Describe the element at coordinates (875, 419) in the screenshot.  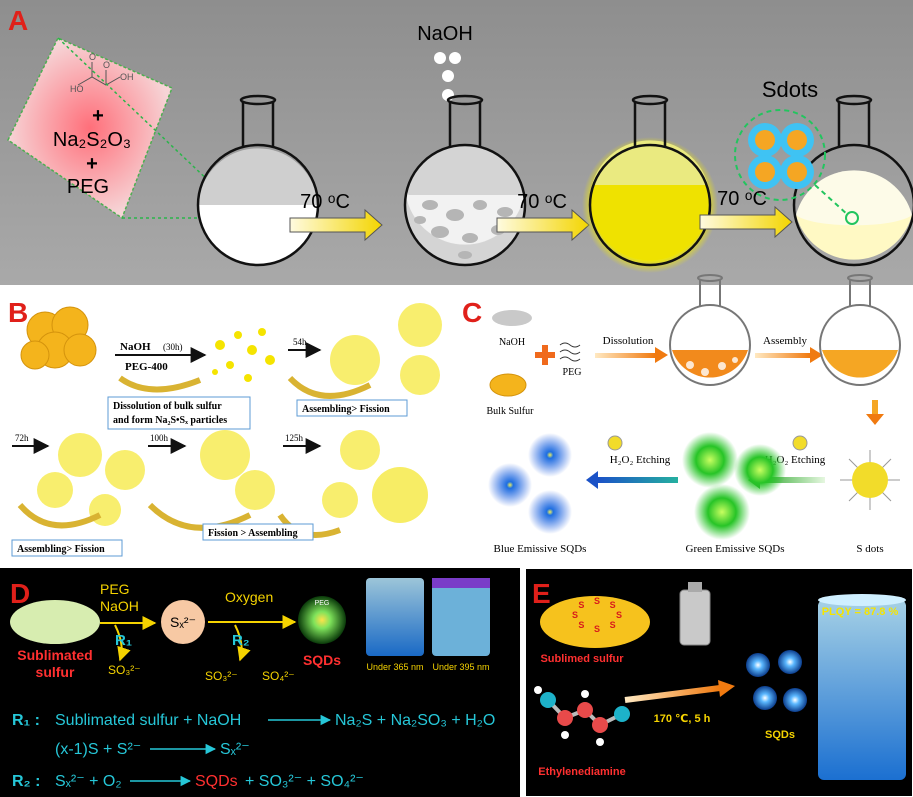
I see `arrow-head` at that location.